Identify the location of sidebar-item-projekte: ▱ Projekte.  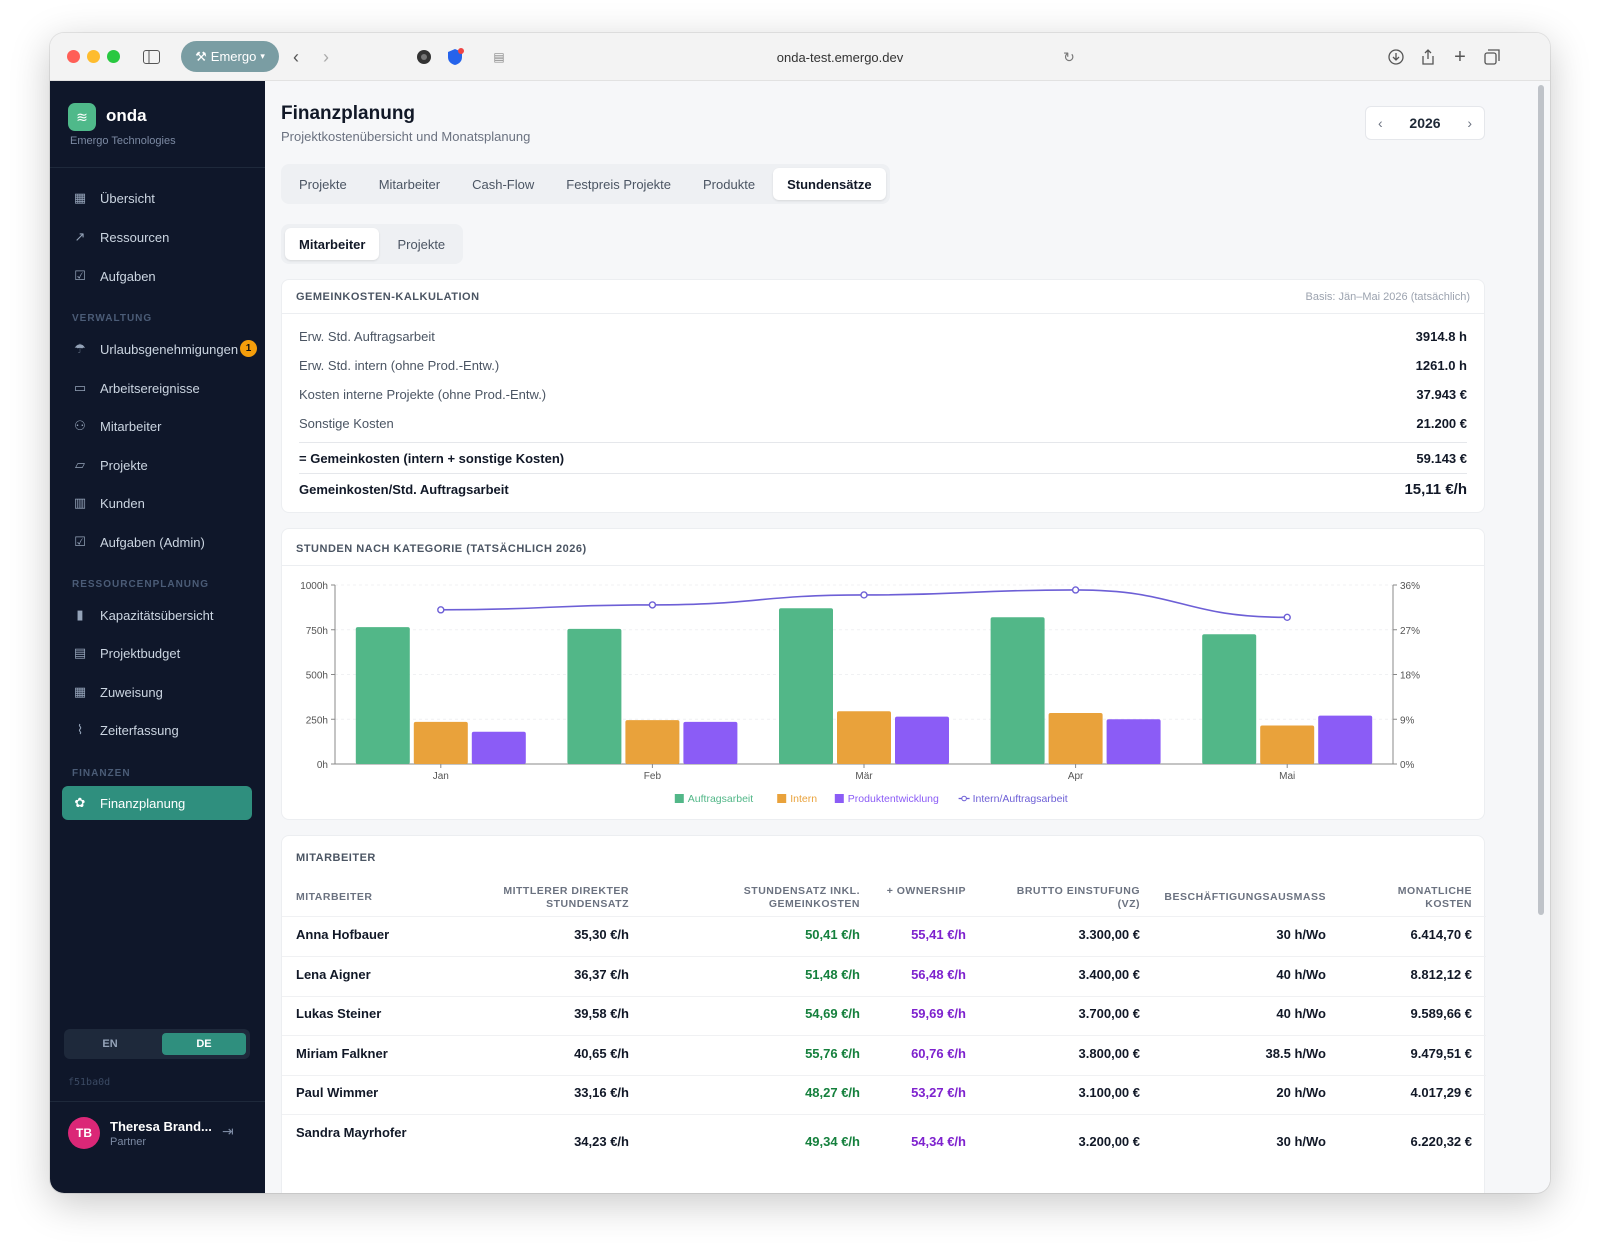
(157, 465).